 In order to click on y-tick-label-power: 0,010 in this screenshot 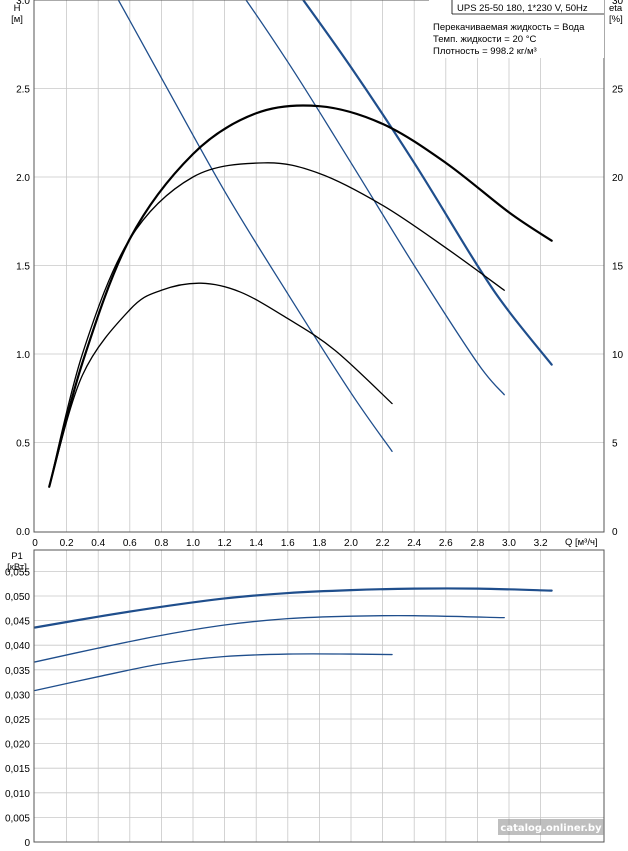, I will do `click(17, 794)`.